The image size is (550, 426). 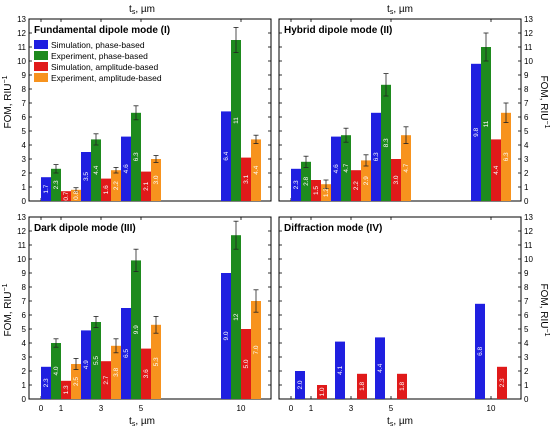 What do you see at coordinates (8, 101) in the screenshot?
I see `ylabel-top-left: FOM, RIU−1` at bounding box center [8, 101].